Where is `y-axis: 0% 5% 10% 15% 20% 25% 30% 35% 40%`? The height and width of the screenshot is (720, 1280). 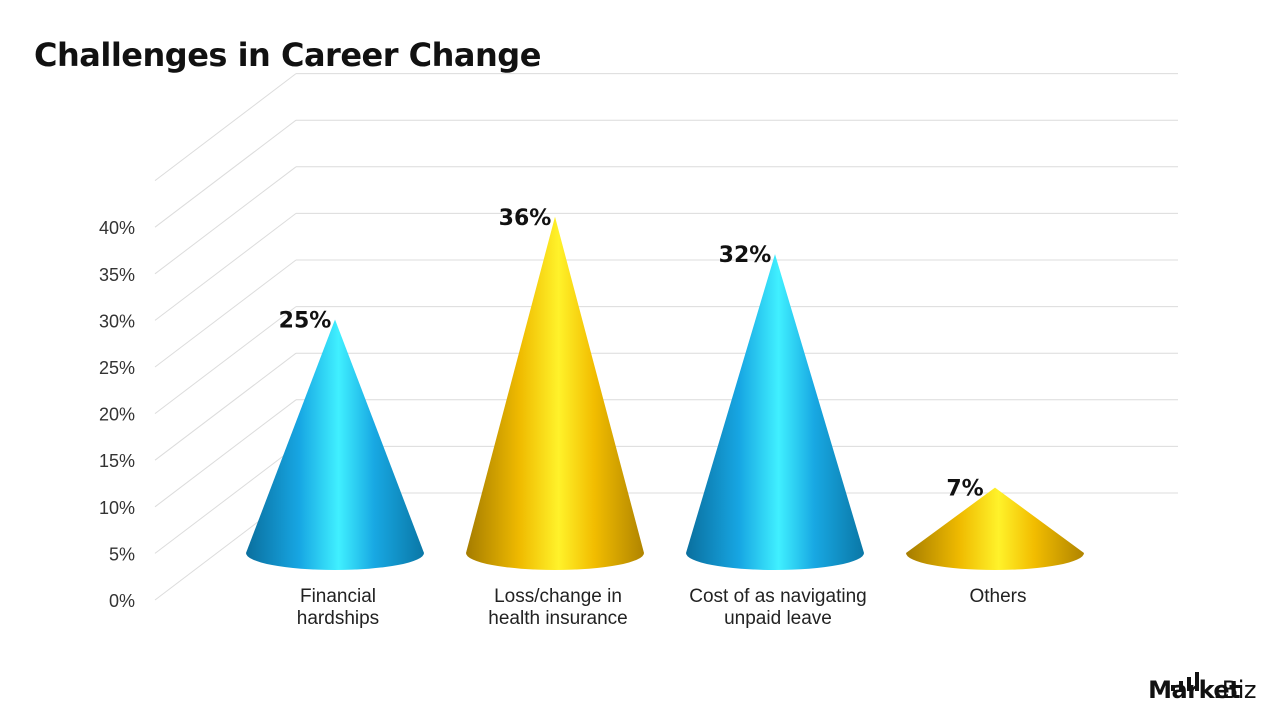 y-axis: 0% 5% 10% 15% 20% 25% 30% 35% 40% is located at coordinates (117, 414).